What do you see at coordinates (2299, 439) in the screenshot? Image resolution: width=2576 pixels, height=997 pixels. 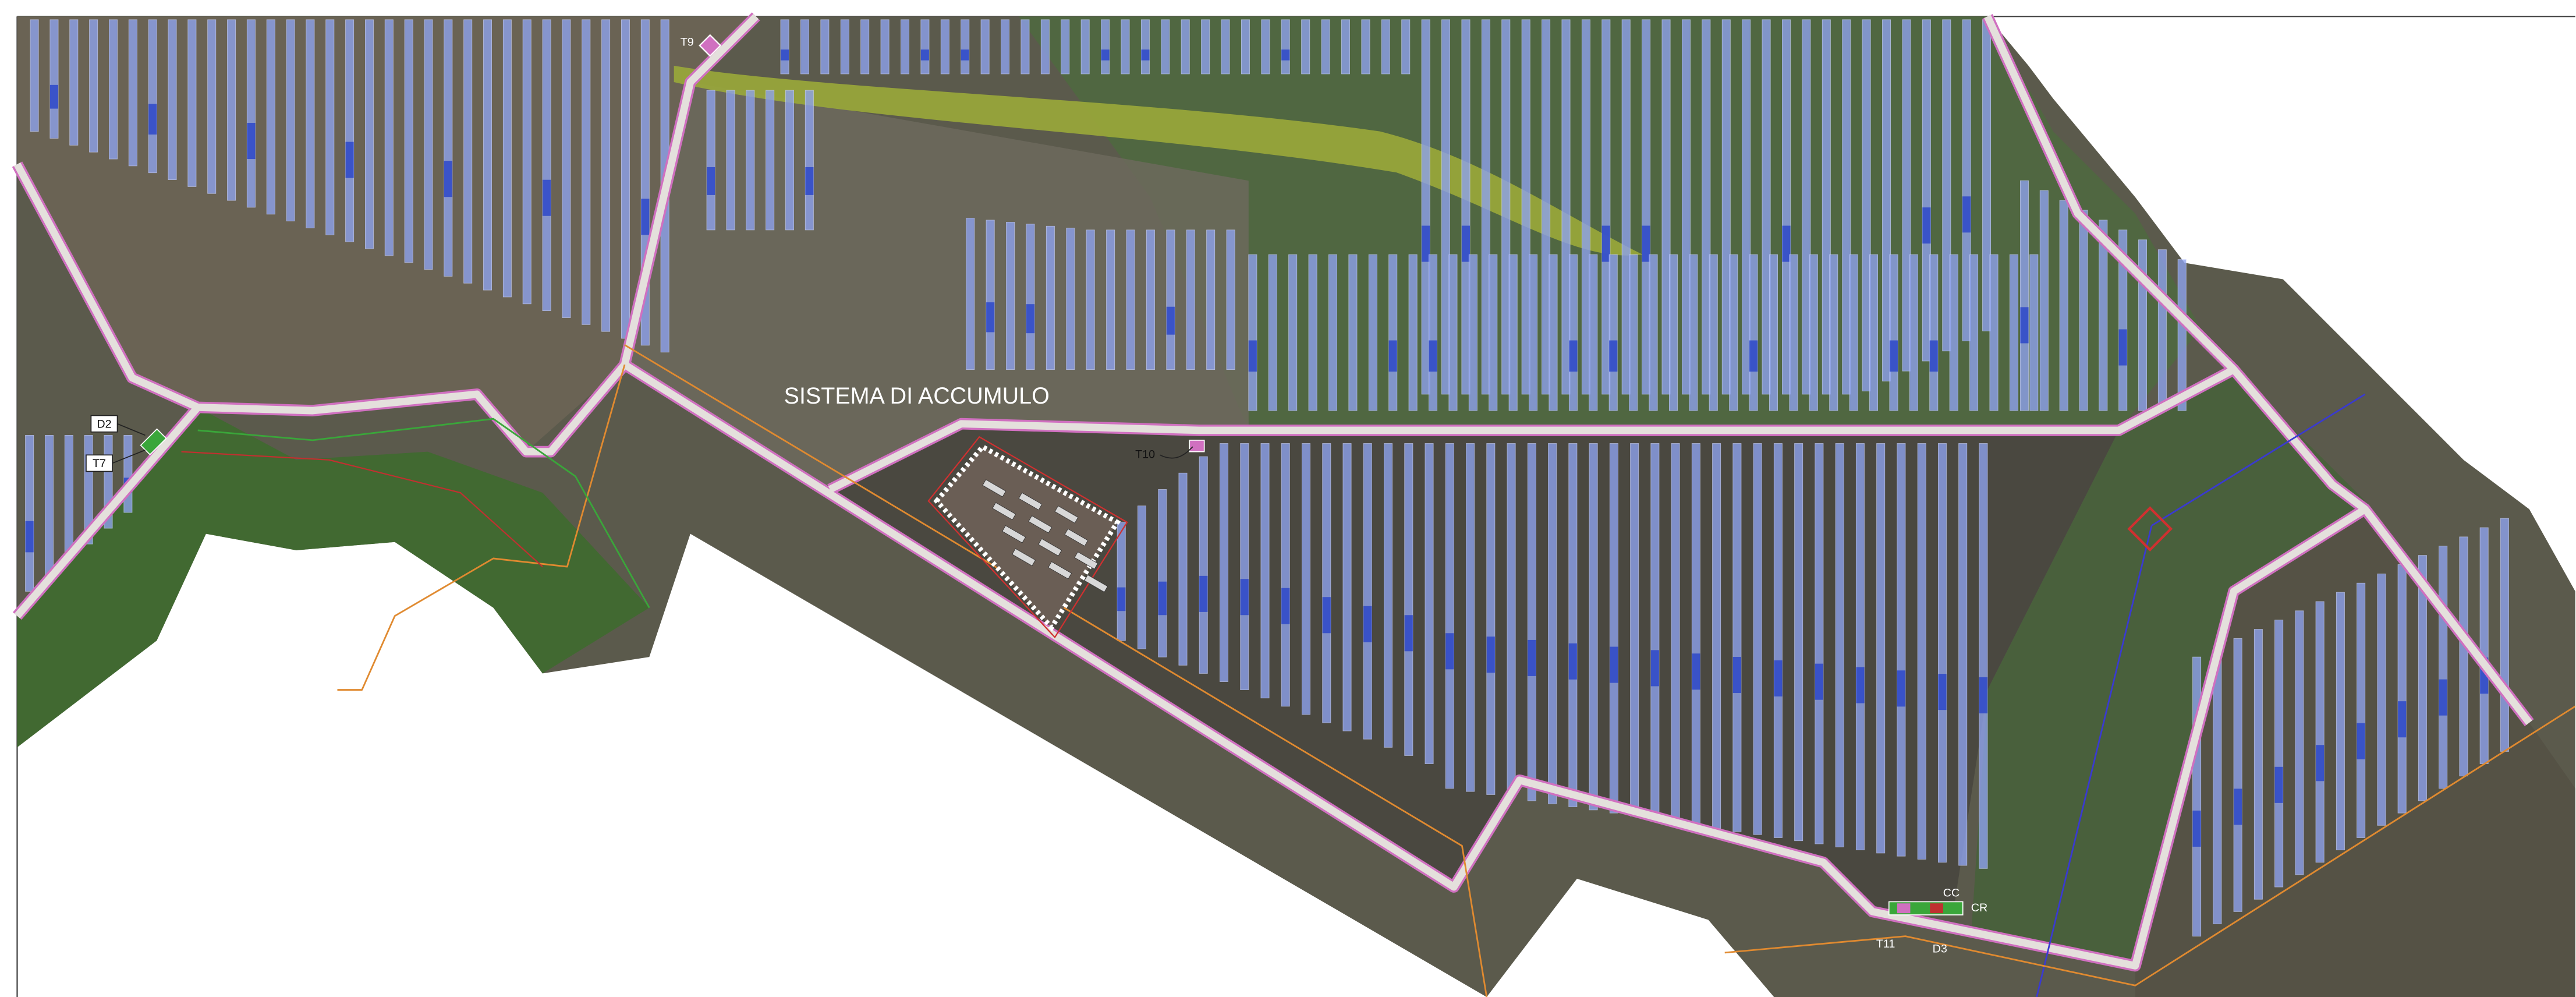 I see `road` at bounding box center [2299, 439].